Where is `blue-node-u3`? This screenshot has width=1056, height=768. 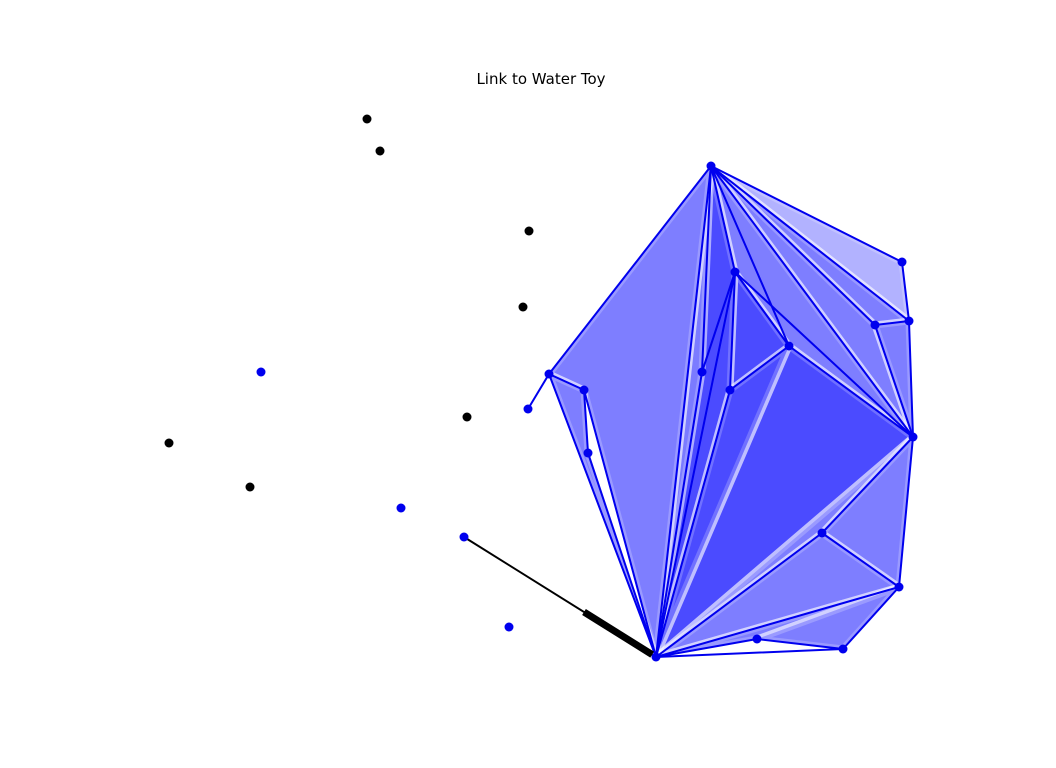 blue-node-u3 is located at coordinates (509, 627).